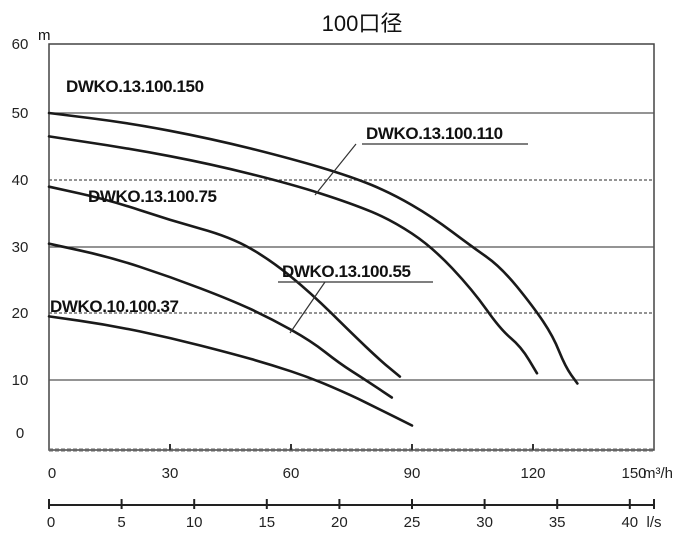  I want to click on curve-label-dwko-13-100-75: DWKO.13.100.75, so click(152, 196).